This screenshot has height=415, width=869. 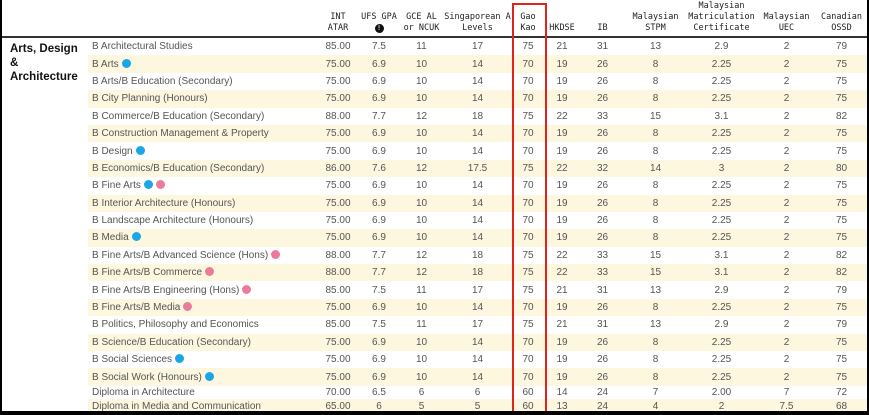 What do you see at coordinates (477, 47) in the screenshot?
I see `cell-singaporean-a-levels: 17` at bounding box center [477, 47].